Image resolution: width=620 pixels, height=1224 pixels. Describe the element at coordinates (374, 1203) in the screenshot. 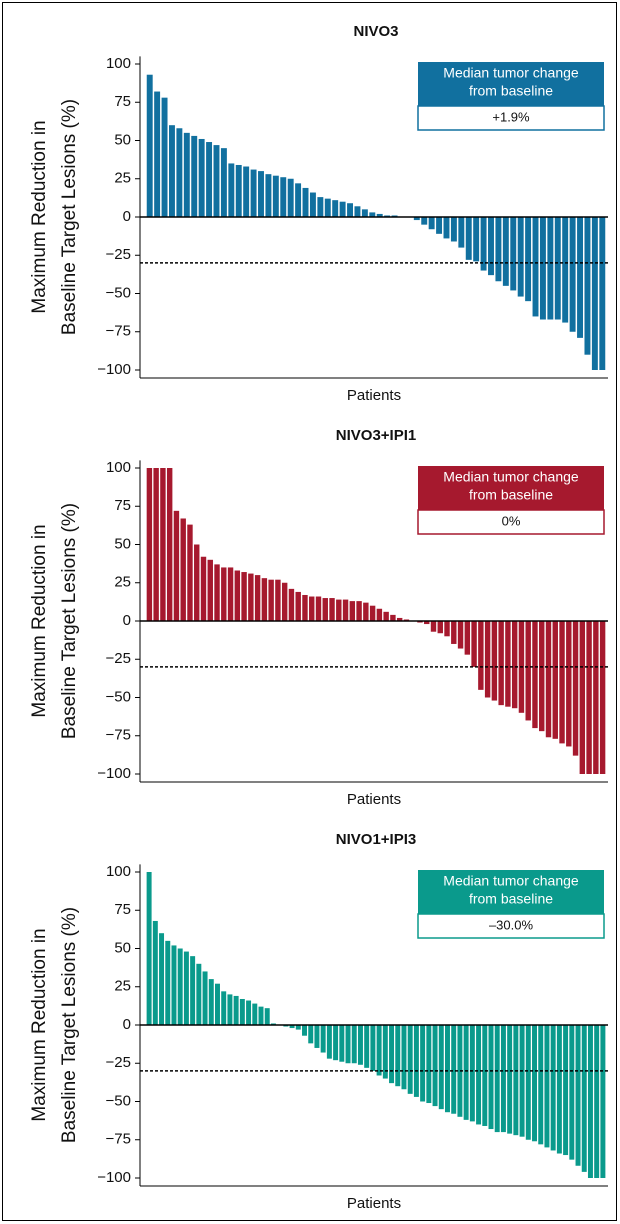

I see `x-axis-label: Patients` at that location.